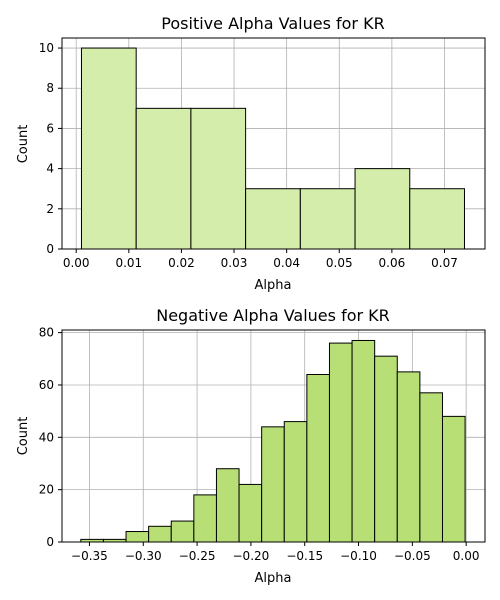 Image resolution: width=500 pixels, height=600 pixels. Describe the element at coordinates (197, 556) in the screenshot. I see `x-tick-label: −0.25` at that location.